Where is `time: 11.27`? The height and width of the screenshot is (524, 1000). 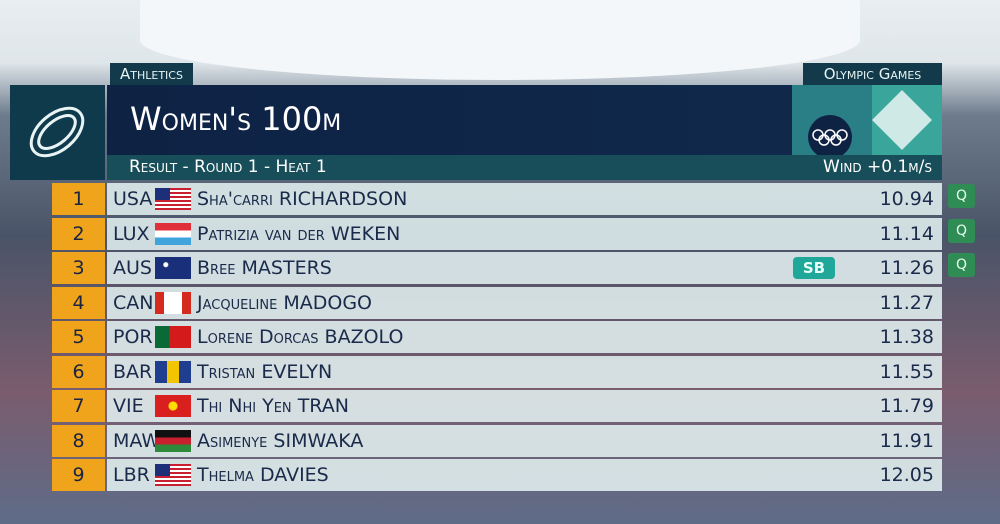
time: 11.27 is located at coordinates (906, 302).